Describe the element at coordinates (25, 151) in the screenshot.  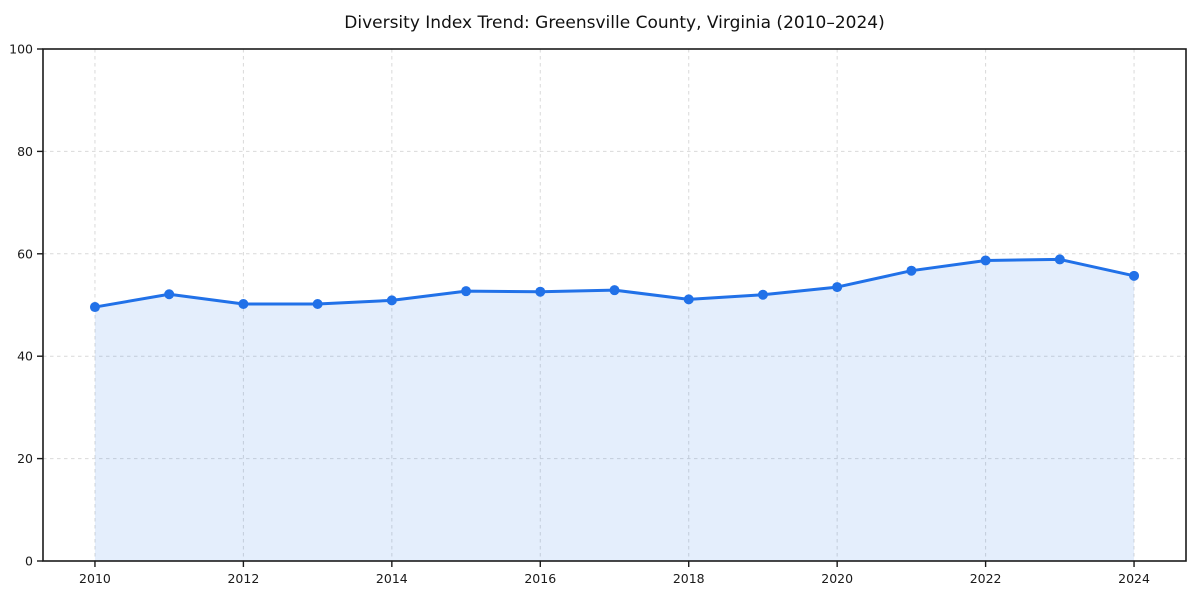
I see `y-axis-tick-label: 80` at that location.